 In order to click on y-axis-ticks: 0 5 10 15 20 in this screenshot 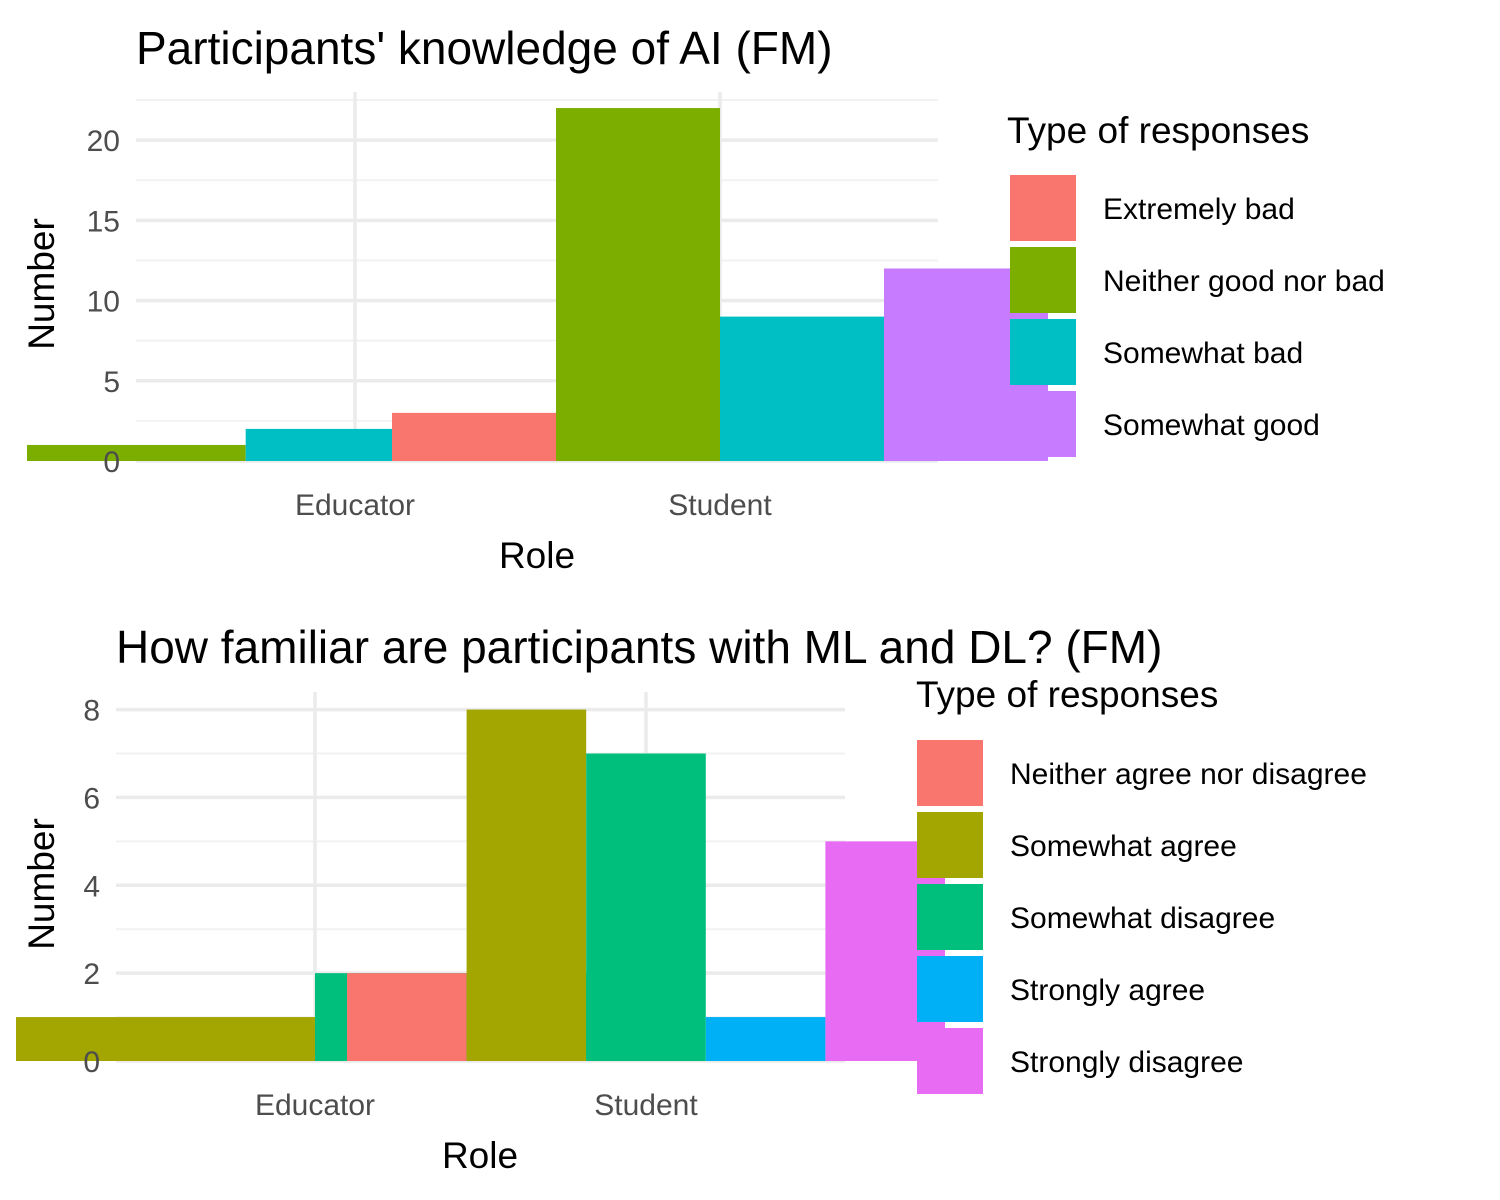, I will do `click(103, 302)`.